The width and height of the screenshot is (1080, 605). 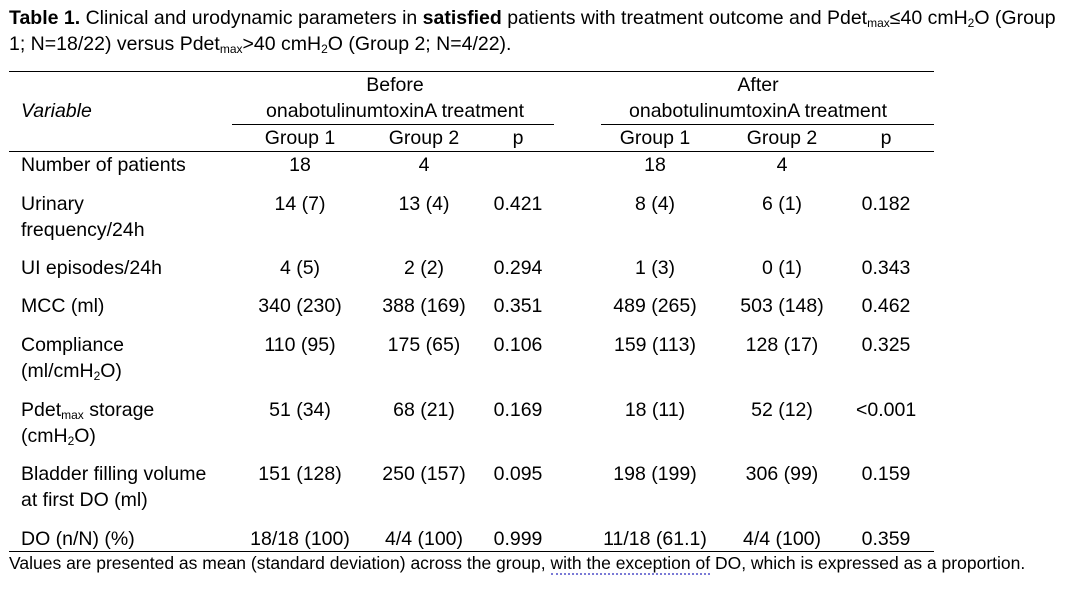 What do you see at coordinates (782, 474) in the screenshot?
I see `cell-after-group2: 306 (99)` at bounding box center [782, 474].